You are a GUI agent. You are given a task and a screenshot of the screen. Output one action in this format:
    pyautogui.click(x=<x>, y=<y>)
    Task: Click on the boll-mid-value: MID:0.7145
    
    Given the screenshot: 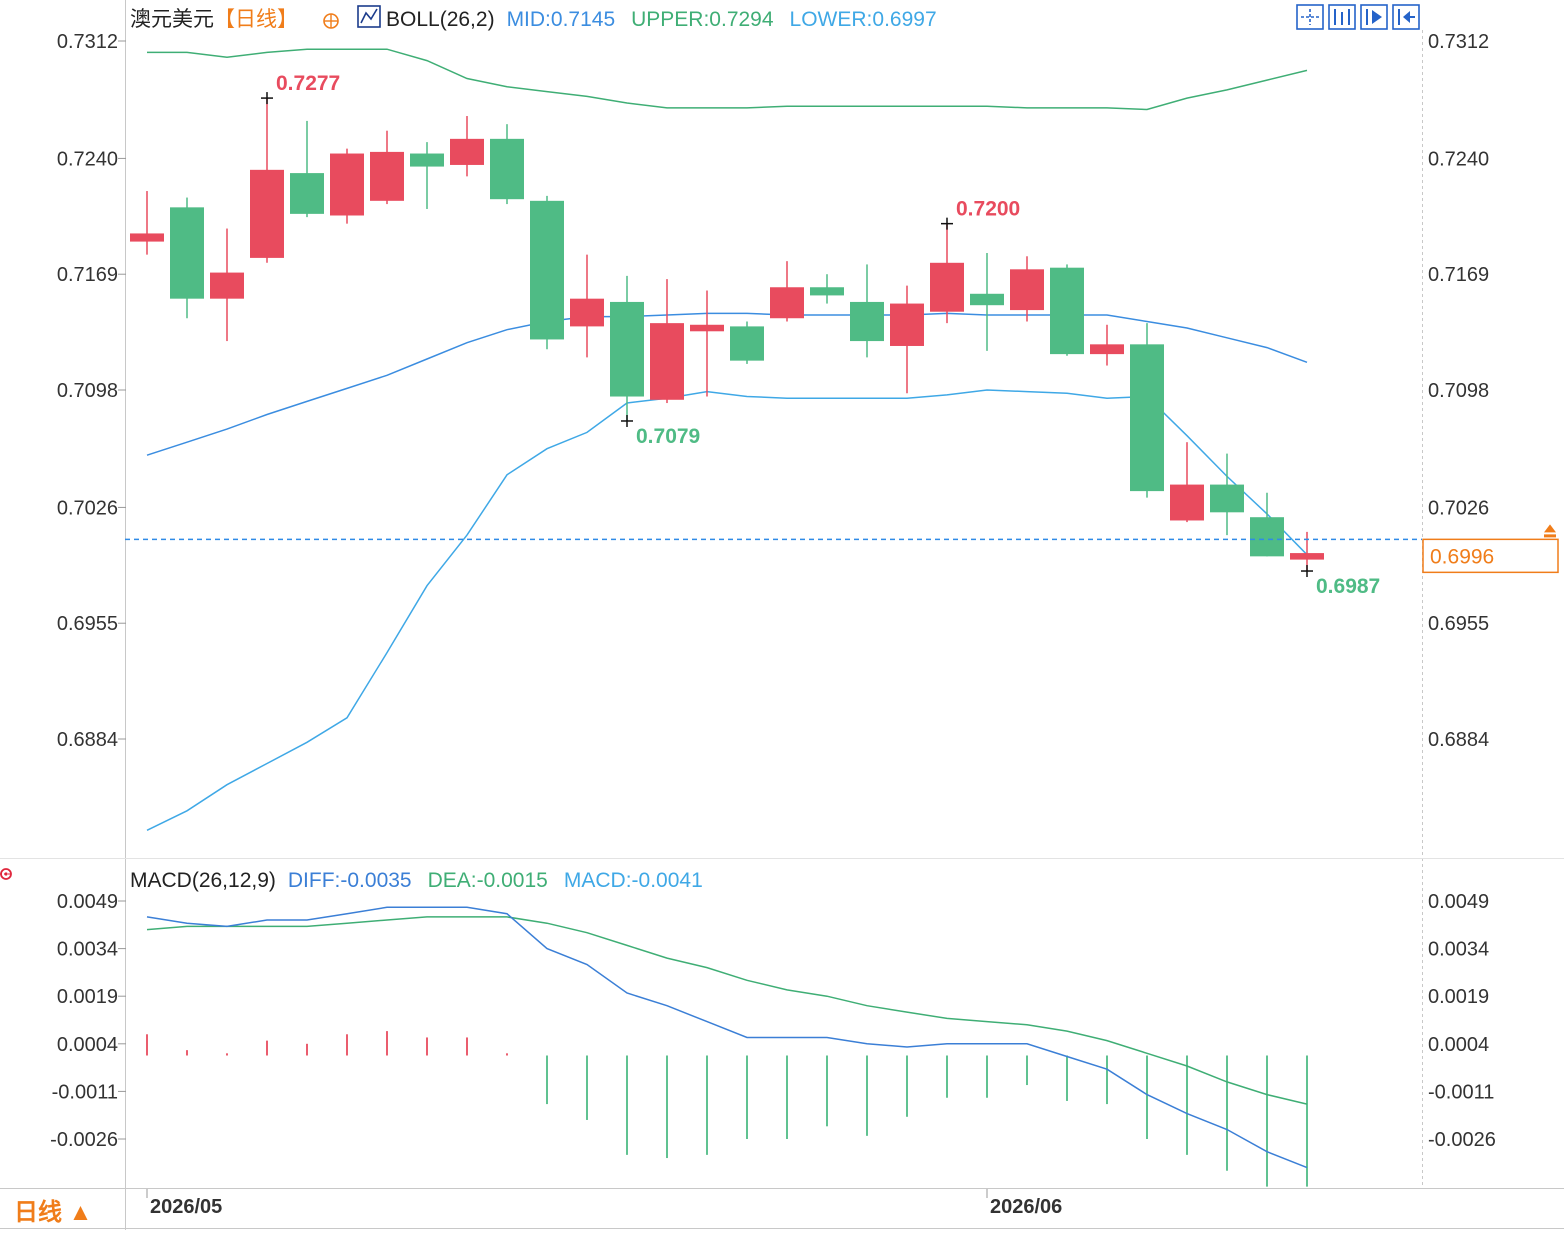 What is the action you would take?
    pyautogui.click(x=561, y=19)
    